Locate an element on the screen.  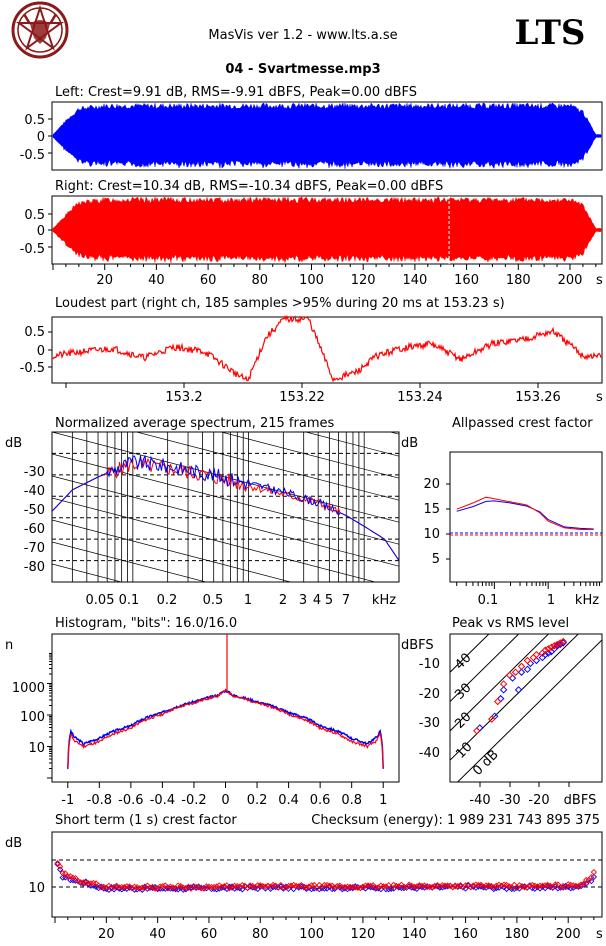
histogram-xtick-6: 0.2 is located at coordinates (257, 800).